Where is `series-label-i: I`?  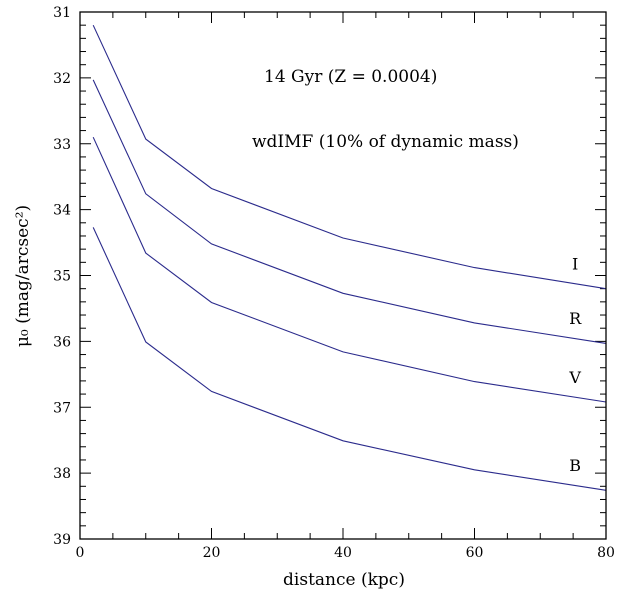
series-label-i: I is located at coordinates (575, 263).